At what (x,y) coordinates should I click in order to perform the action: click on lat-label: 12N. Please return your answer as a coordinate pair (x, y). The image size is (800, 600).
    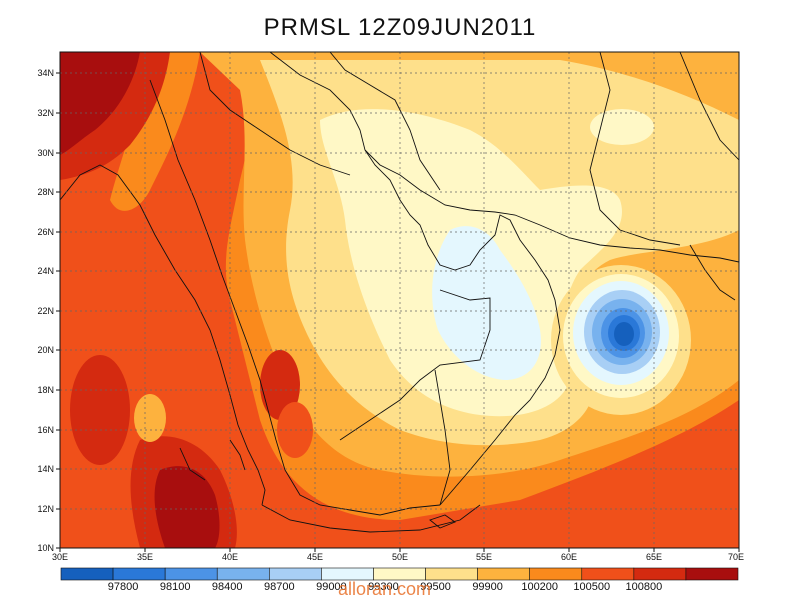
    Looking at the image, I should click on (45, 509).